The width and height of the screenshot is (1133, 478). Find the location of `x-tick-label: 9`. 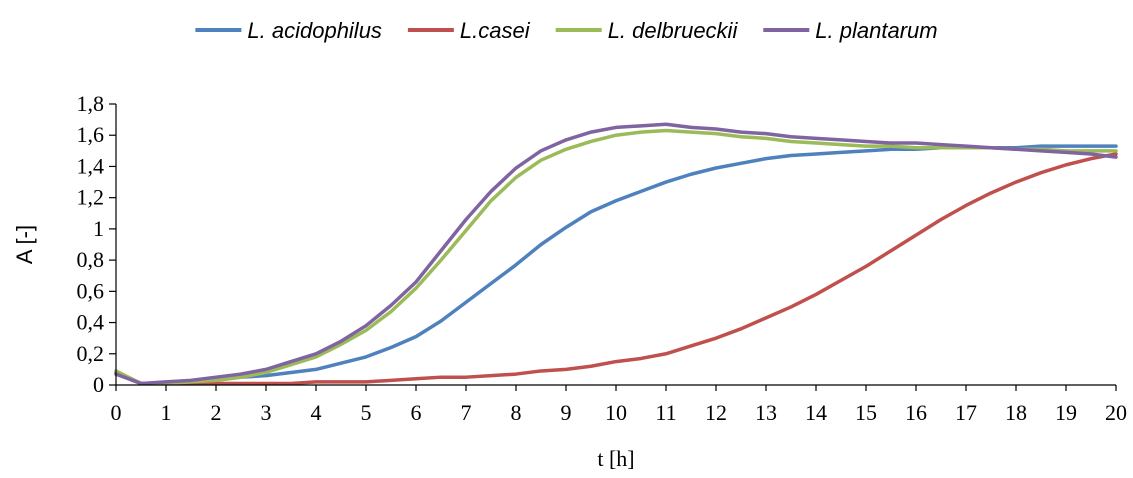

x-tick-label: 9 is located at coordinates (566, 412).